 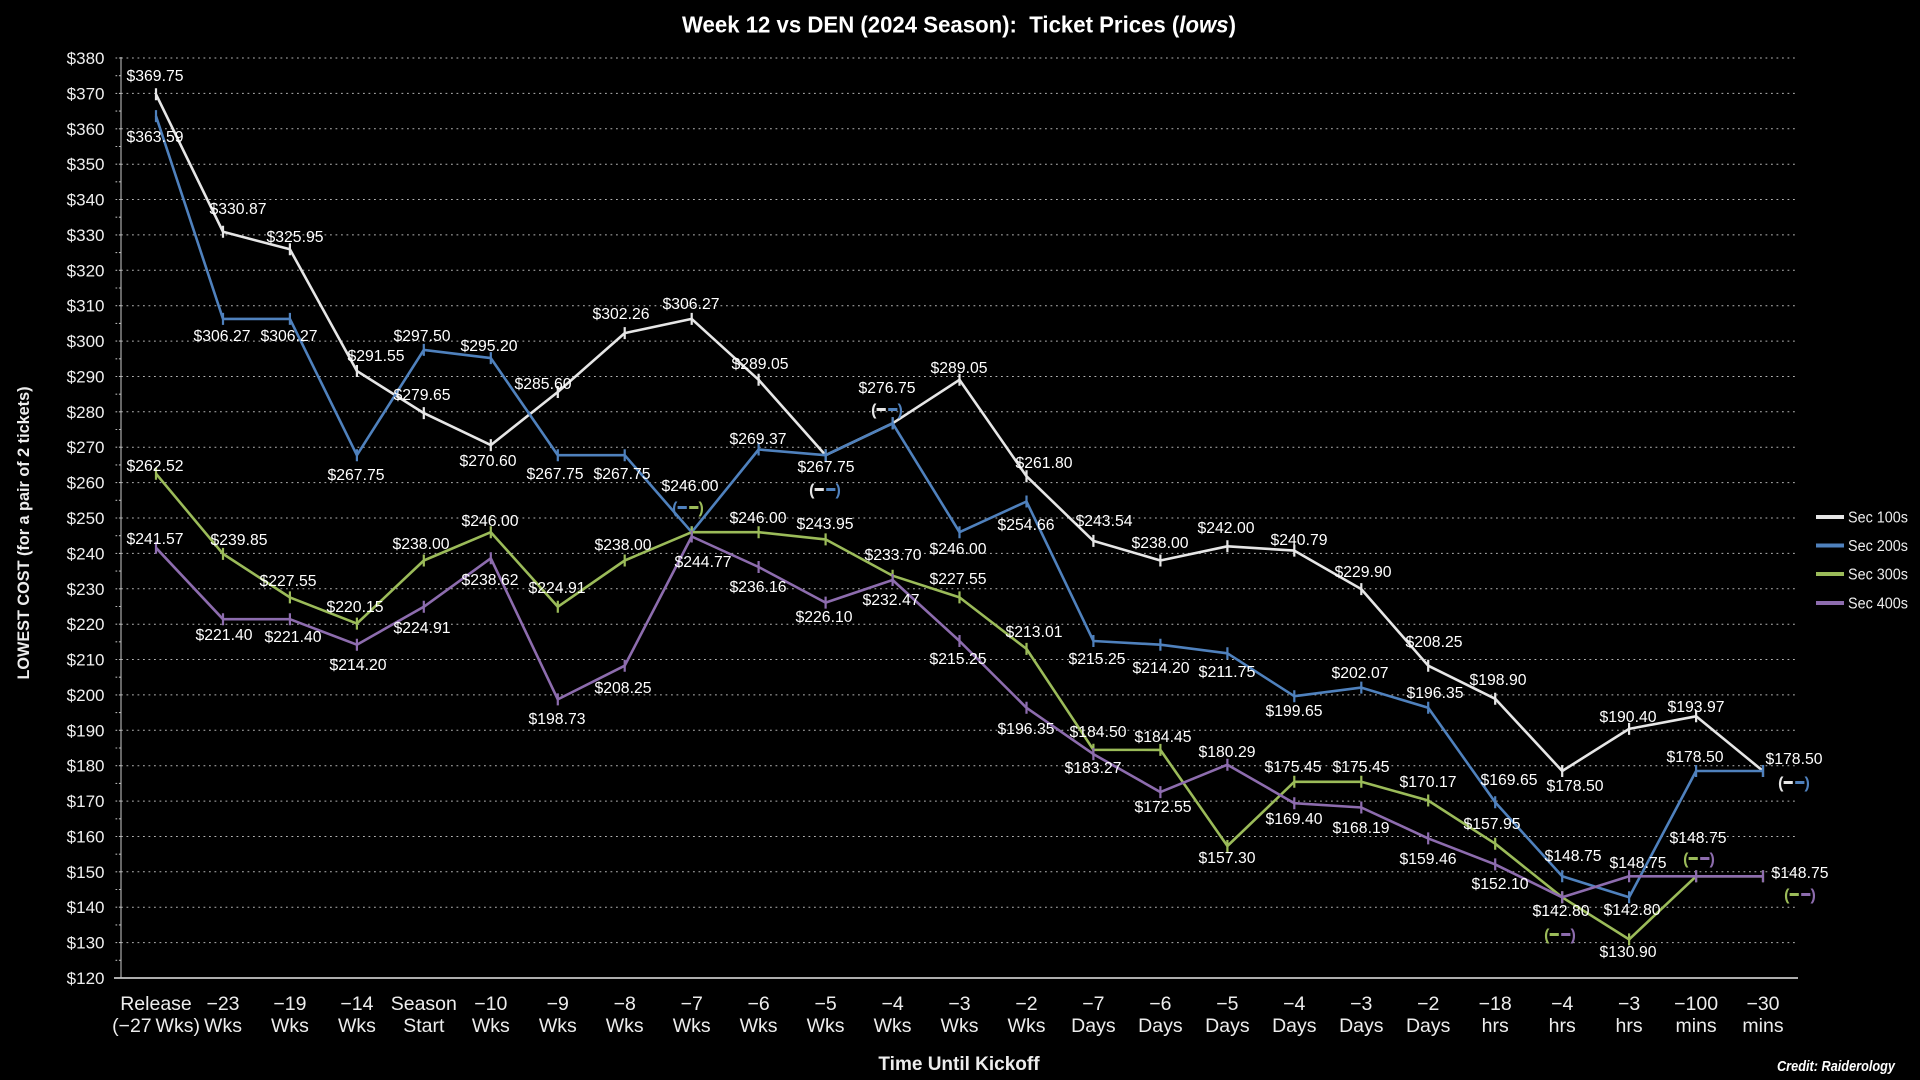 What do you see at coordinates (1026, 525) in the screenshot?
I see `svg-text: $254.66` at bounding box center [1026, 525].